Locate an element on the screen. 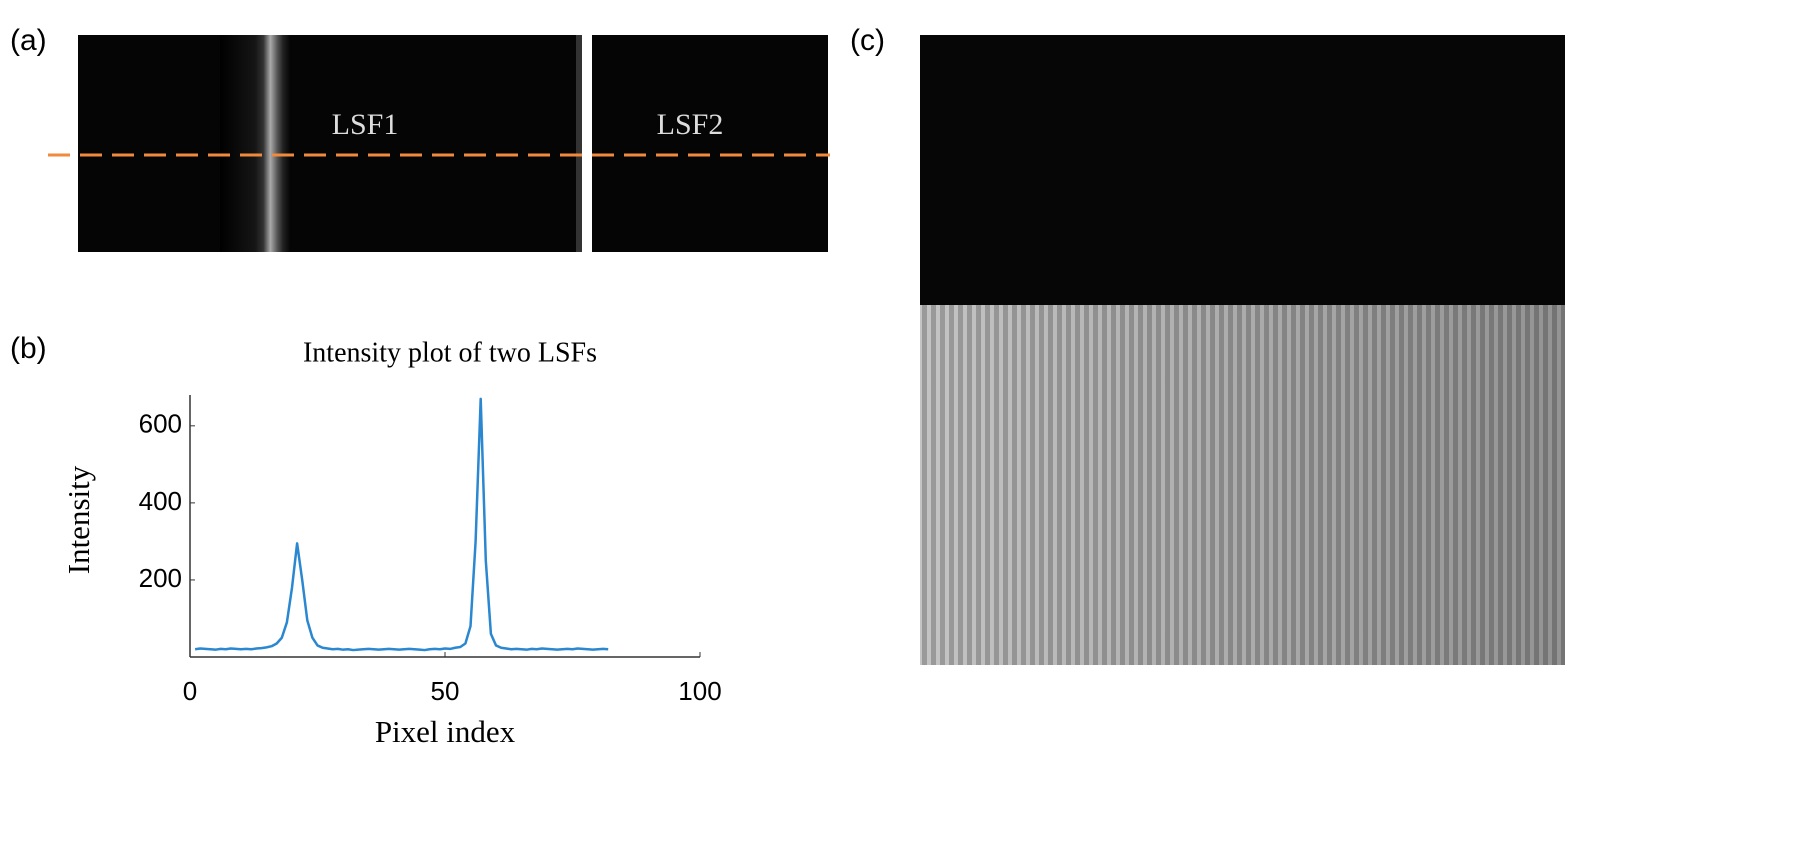 This screenshot has height=868, width=1800. panel-label: (c) is located at coordinates (867, 40).